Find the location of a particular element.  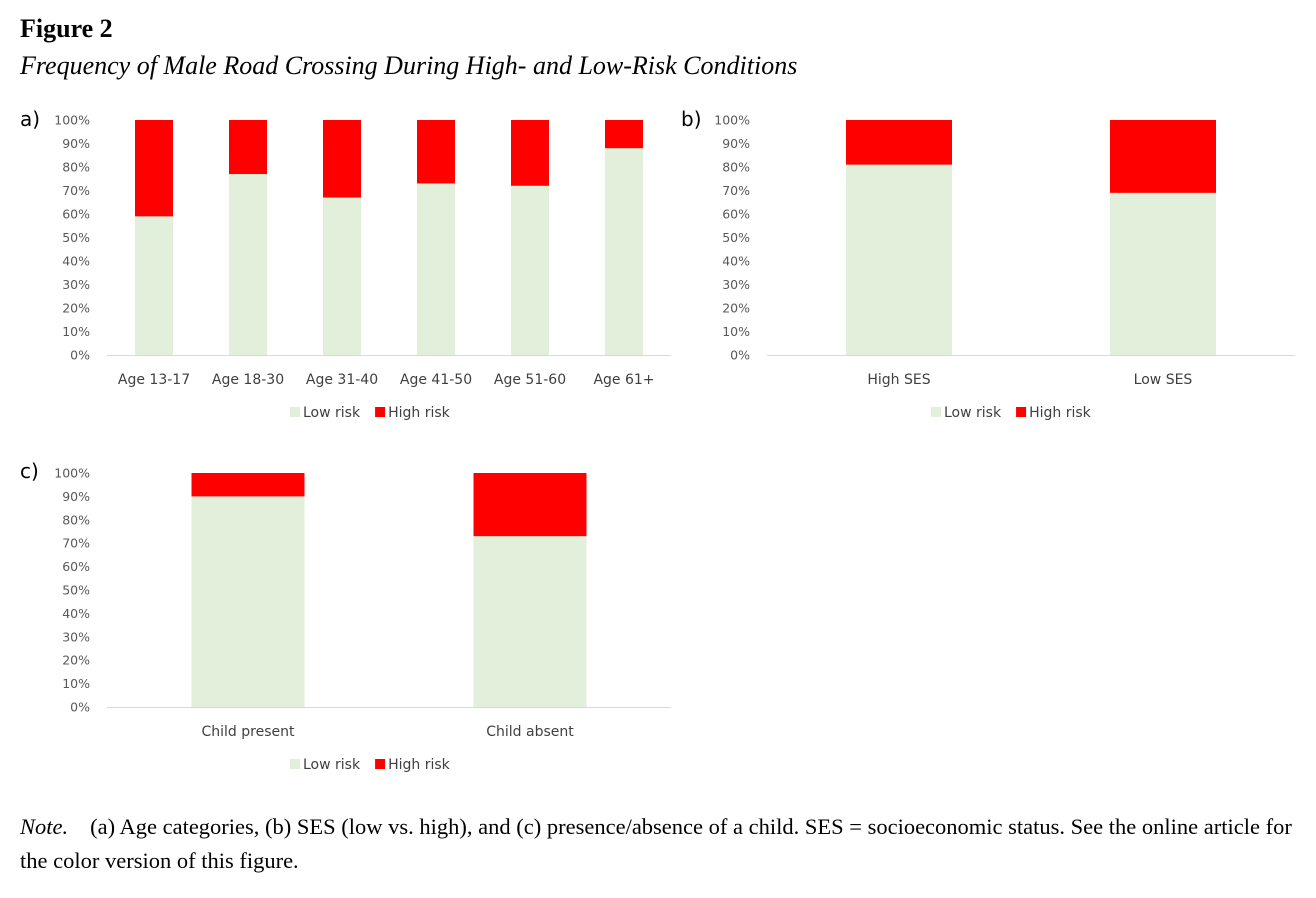

x-category-label: Age 31-40 is located at coordinates (342, 380).